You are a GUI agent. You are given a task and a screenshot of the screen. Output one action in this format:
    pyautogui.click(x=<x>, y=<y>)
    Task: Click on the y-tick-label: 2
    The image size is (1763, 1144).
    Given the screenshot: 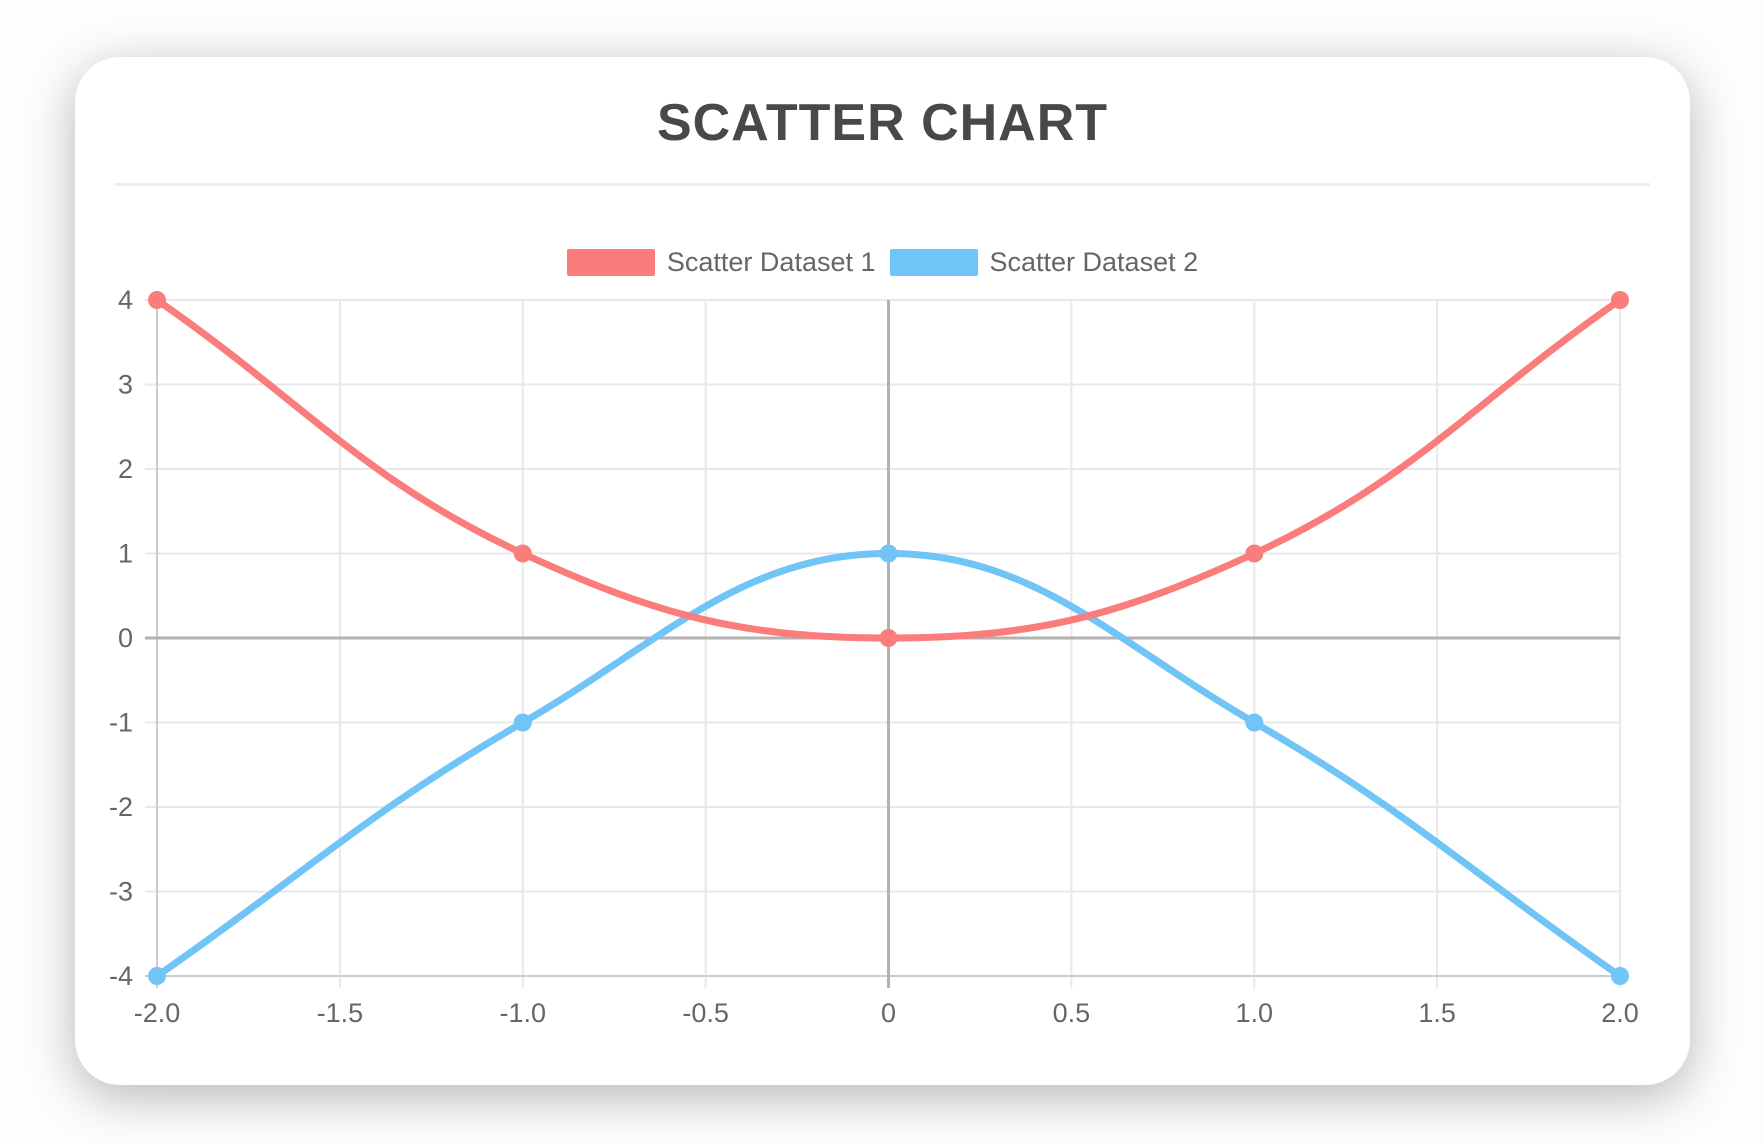 What is the action you would take?
    pyautogui.click(x=125, y=469)
    